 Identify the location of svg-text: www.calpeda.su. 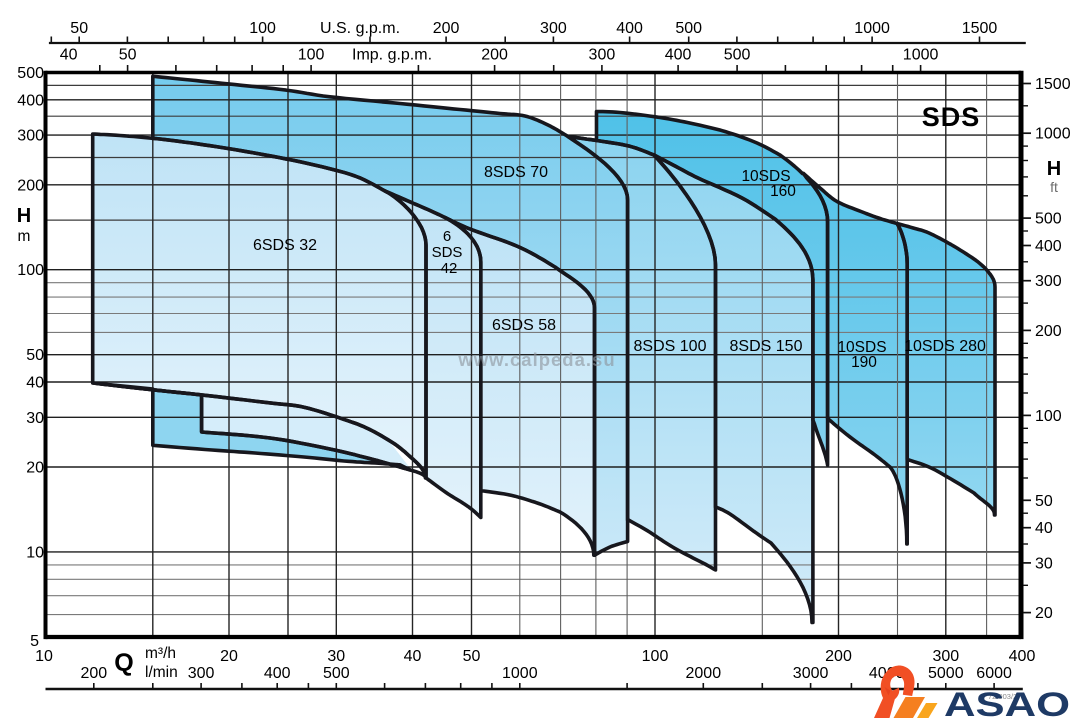
(536, 359).